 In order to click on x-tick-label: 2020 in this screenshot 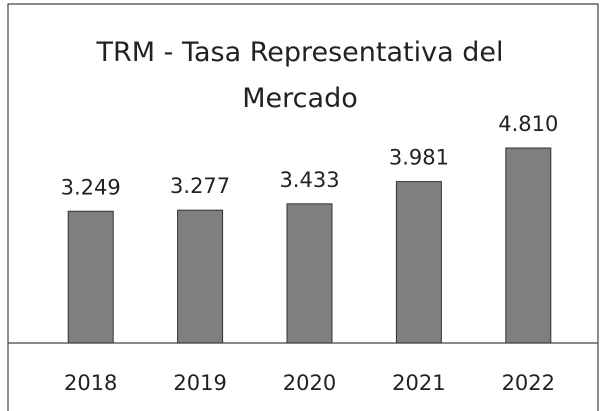, I will do `click(309, 383)`.